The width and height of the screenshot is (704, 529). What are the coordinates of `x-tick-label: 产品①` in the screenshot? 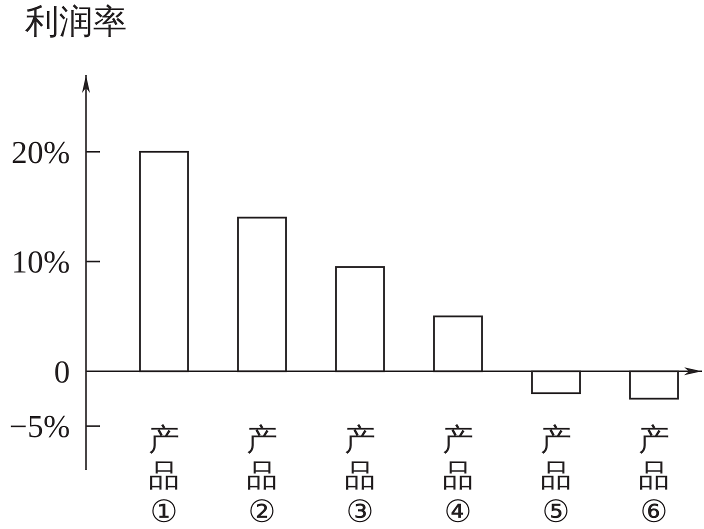 It's located at (164, 475).